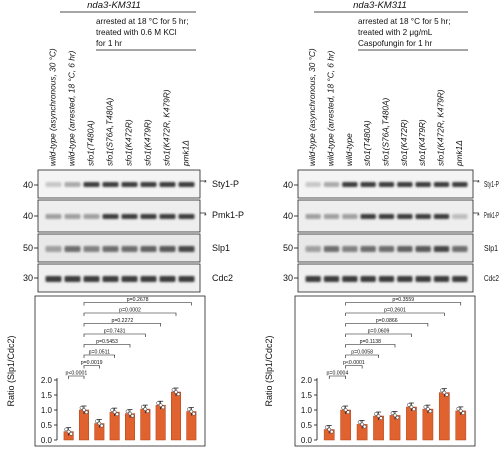  Describe the element at coordinates (338, 374) in the screenshot. I see `p-value-label: p=0.0004` at that location.